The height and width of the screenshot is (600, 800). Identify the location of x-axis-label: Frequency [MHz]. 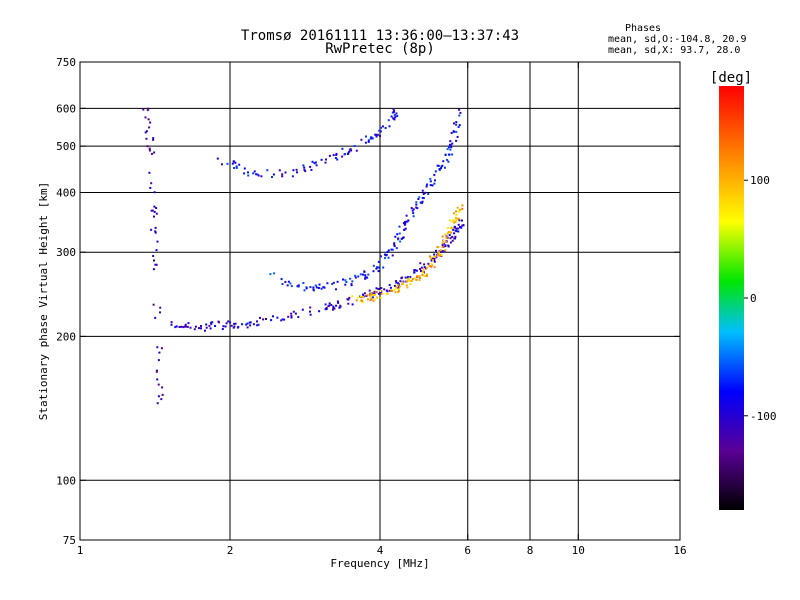
(379, 563).